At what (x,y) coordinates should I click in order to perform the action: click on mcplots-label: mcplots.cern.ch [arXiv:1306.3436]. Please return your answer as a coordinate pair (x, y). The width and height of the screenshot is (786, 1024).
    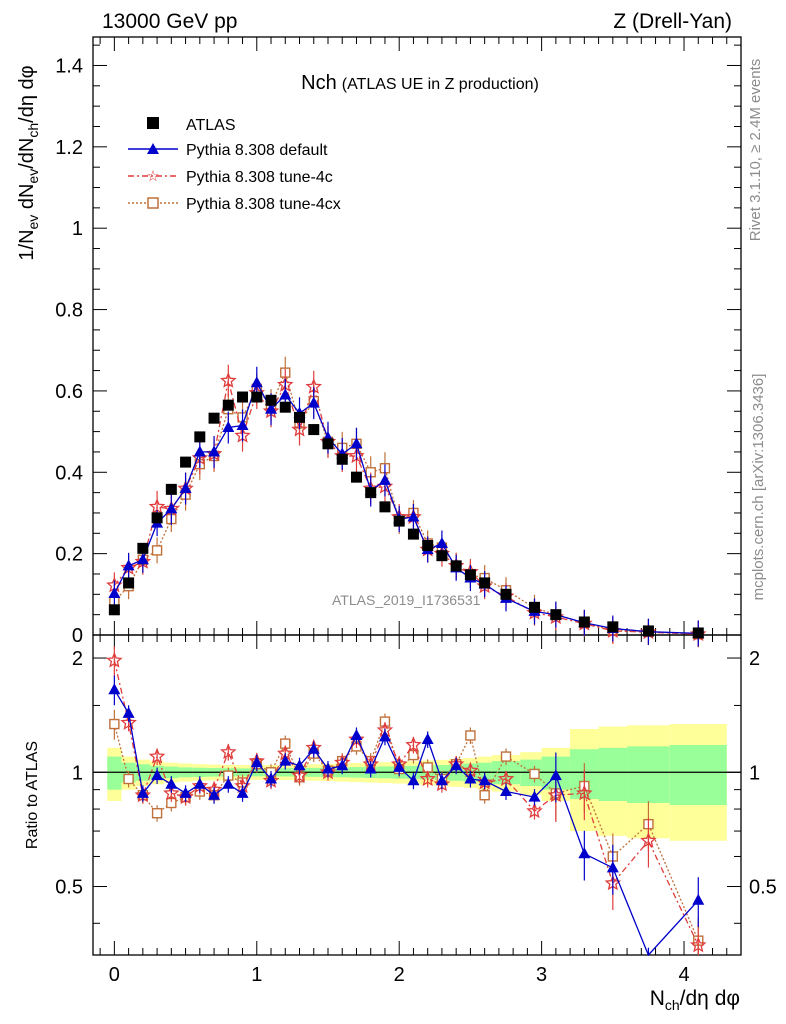
    Looking at the image, I should click on (758, 487).